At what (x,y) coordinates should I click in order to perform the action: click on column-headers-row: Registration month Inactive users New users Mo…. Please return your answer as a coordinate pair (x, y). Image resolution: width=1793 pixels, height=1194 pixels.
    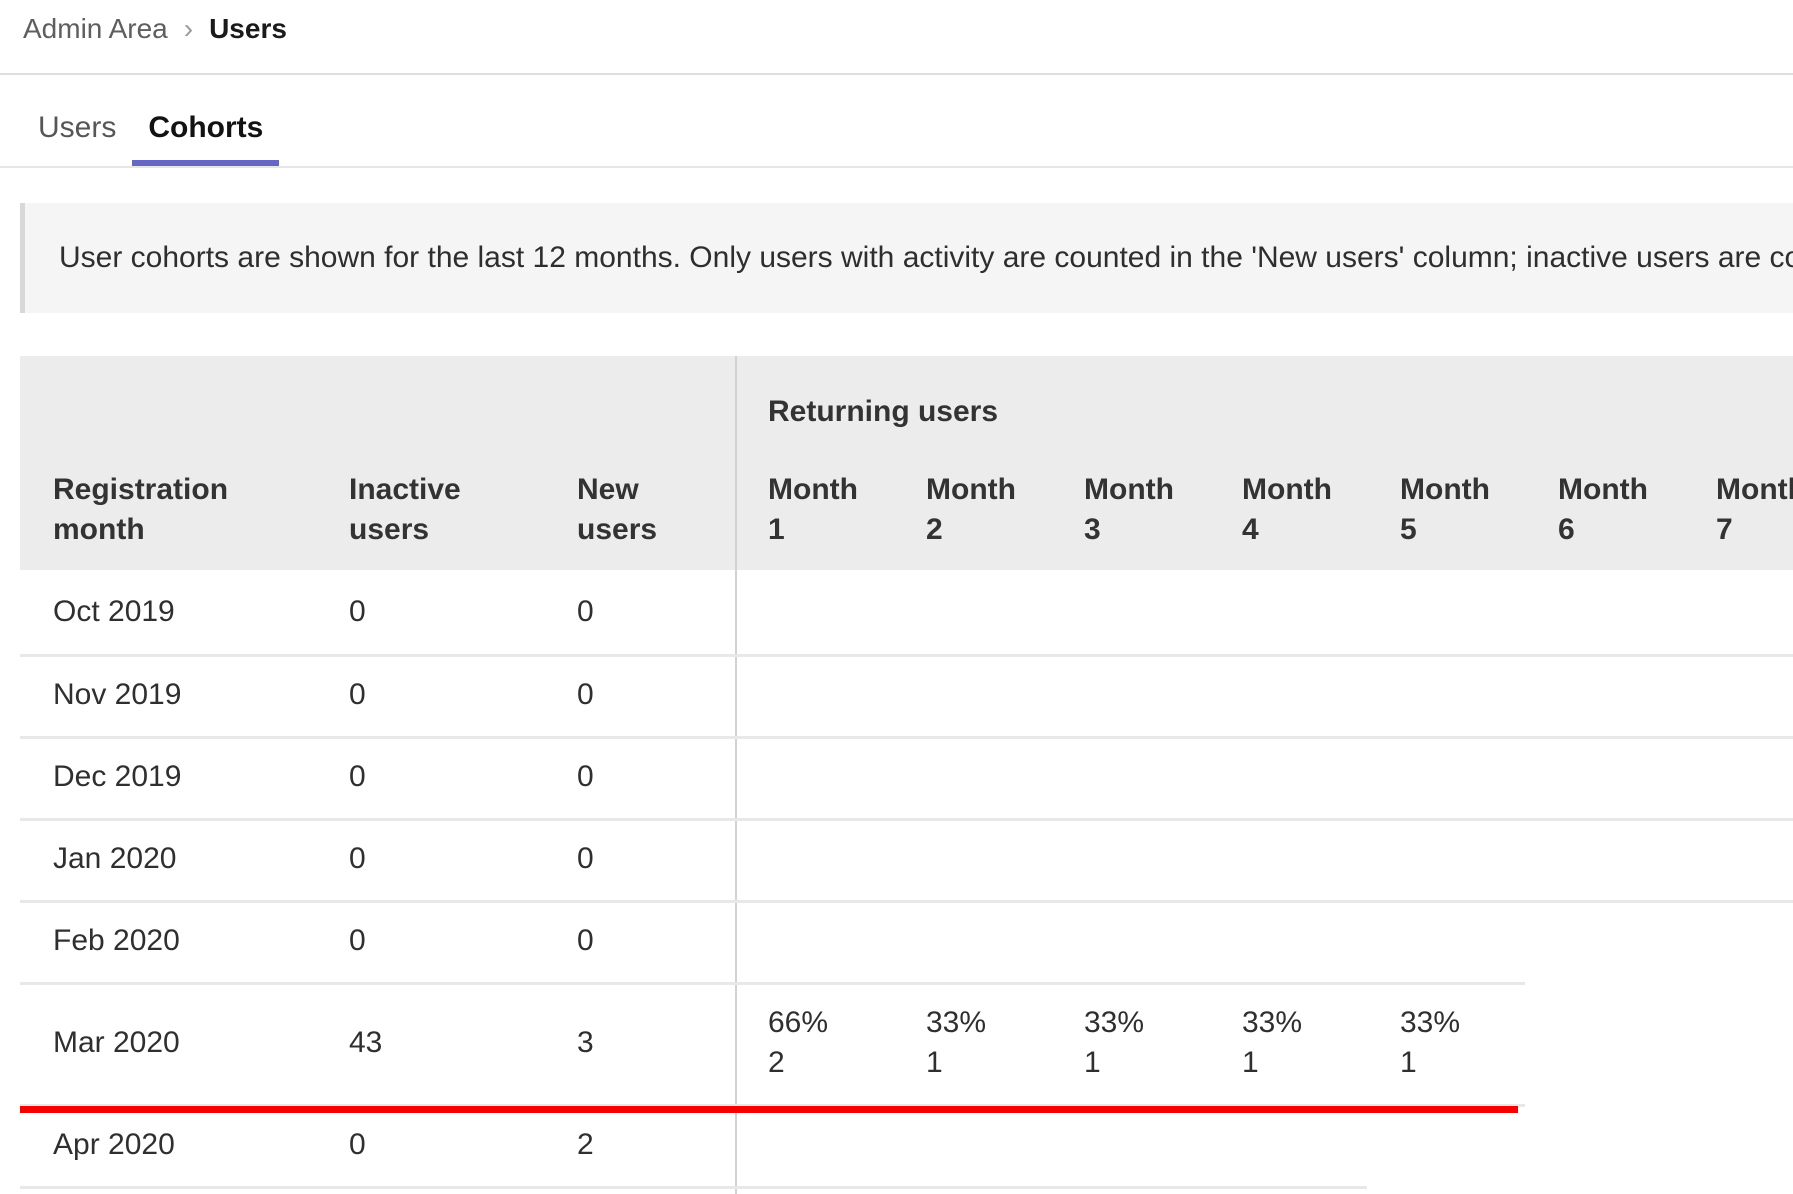
    Looking at the image, I should click on (906, 510).